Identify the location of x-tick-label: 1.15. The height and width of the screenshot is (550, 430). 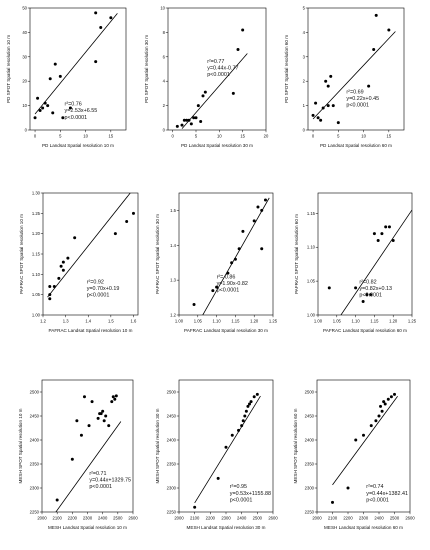
(235, 321).